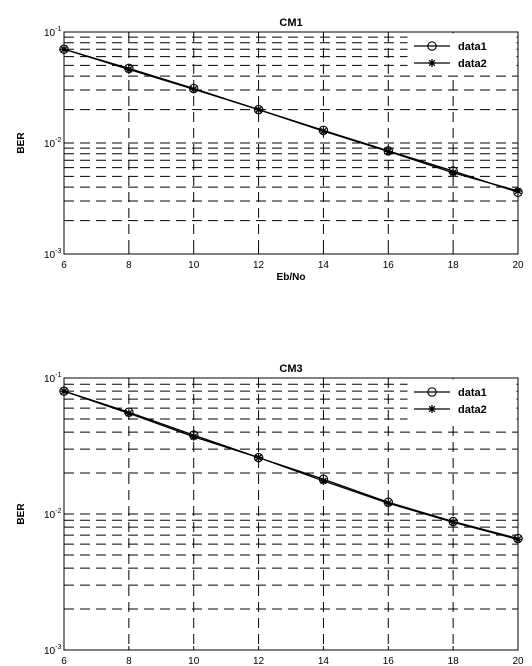 This screenshot has height=666, width=532. I want to click on chart-2-legend-entry-data2: data2, so click(450, 410).